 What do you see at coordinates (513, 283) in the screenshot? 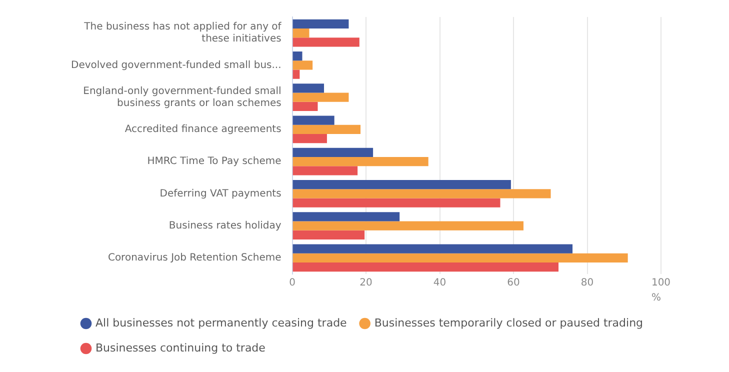
I see `x-tick-label: 60` at bounding box center [513, 283].